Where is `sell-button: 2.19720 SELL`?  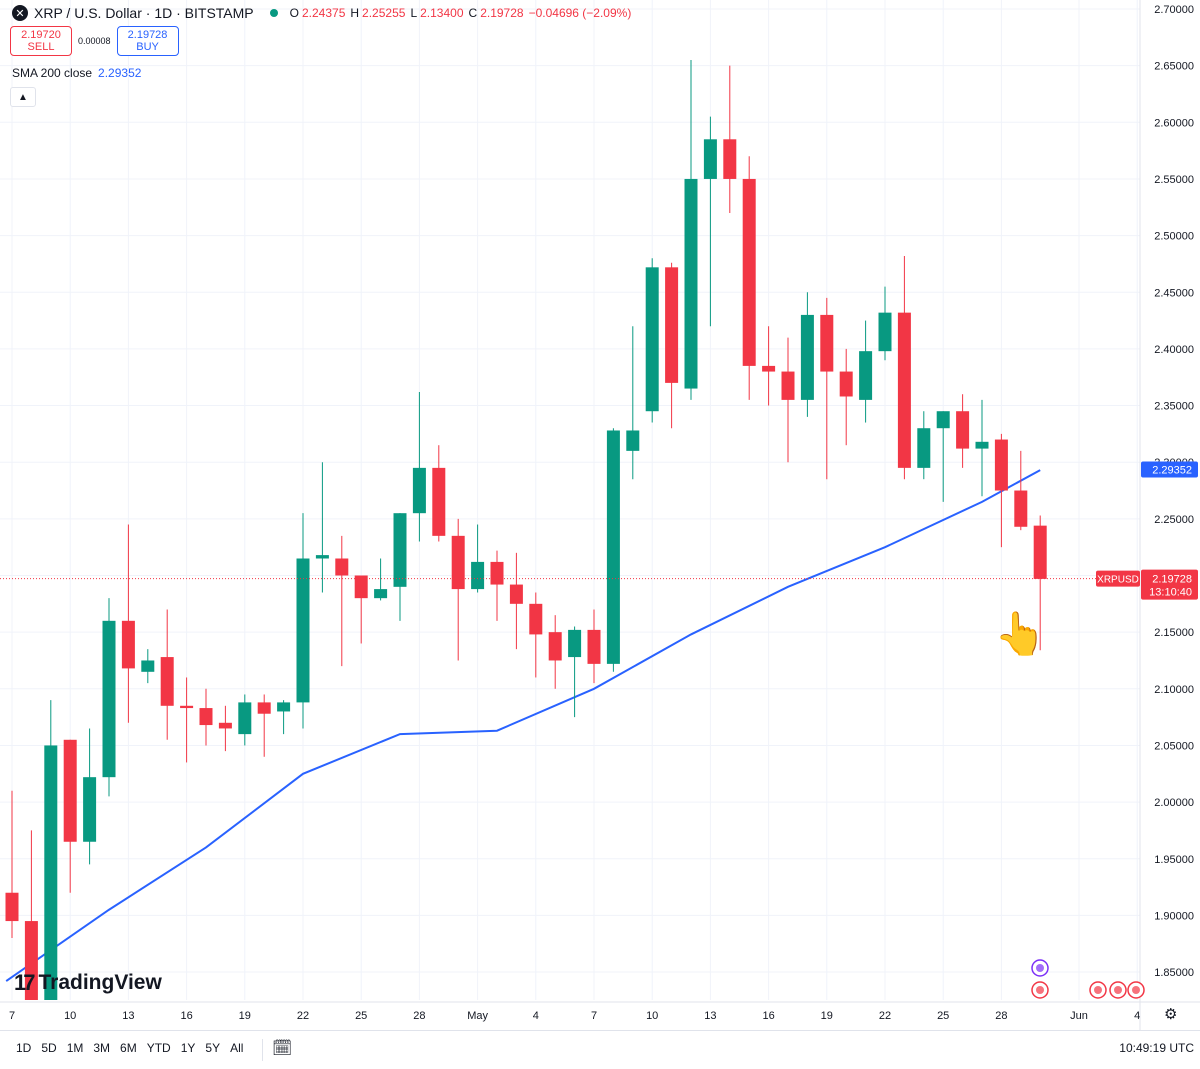 sell-button: 2.19720 SELL is located at coordinates (41, 41).